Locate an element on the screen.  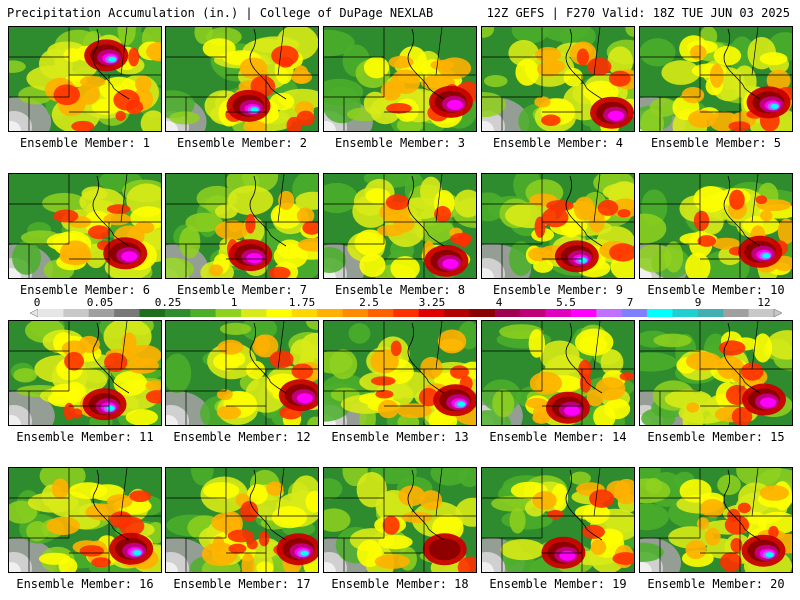
colorbar-tick-label: 1 is located at coordinates (234, 302).